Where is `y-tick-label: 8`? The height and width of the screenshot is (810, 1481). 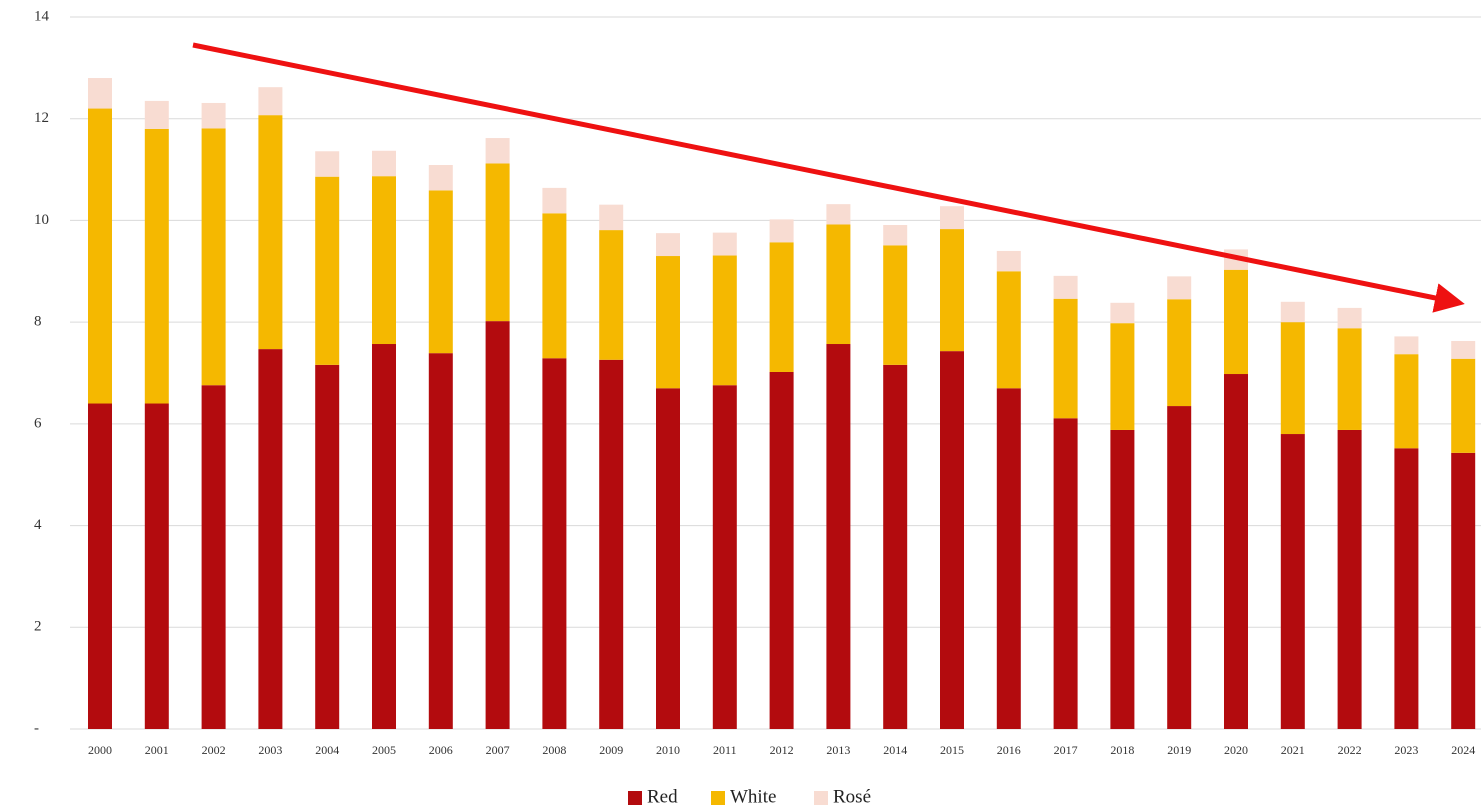
y-tick-label: 8 is located at coordinates (38, 322).